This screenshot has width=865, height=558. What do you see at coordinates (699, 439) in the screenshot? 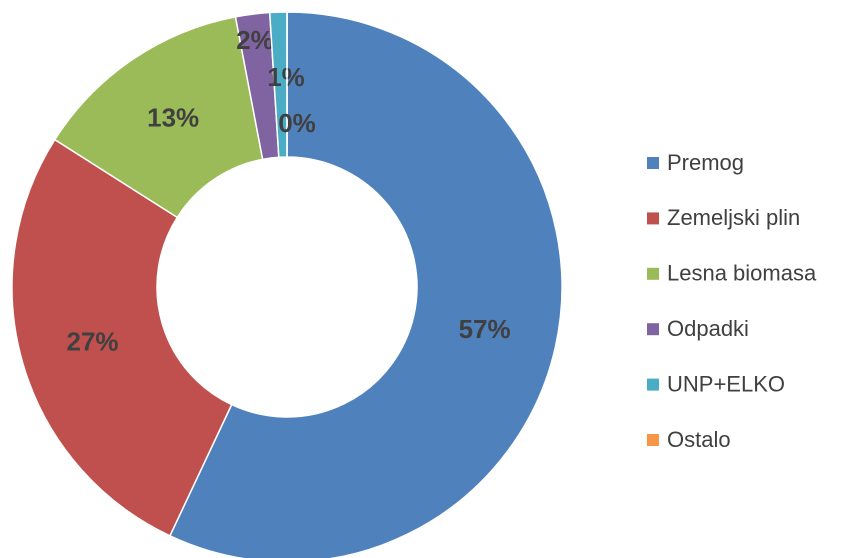
I see `legend-label: Ostalo` at bounding box center [699, 439].